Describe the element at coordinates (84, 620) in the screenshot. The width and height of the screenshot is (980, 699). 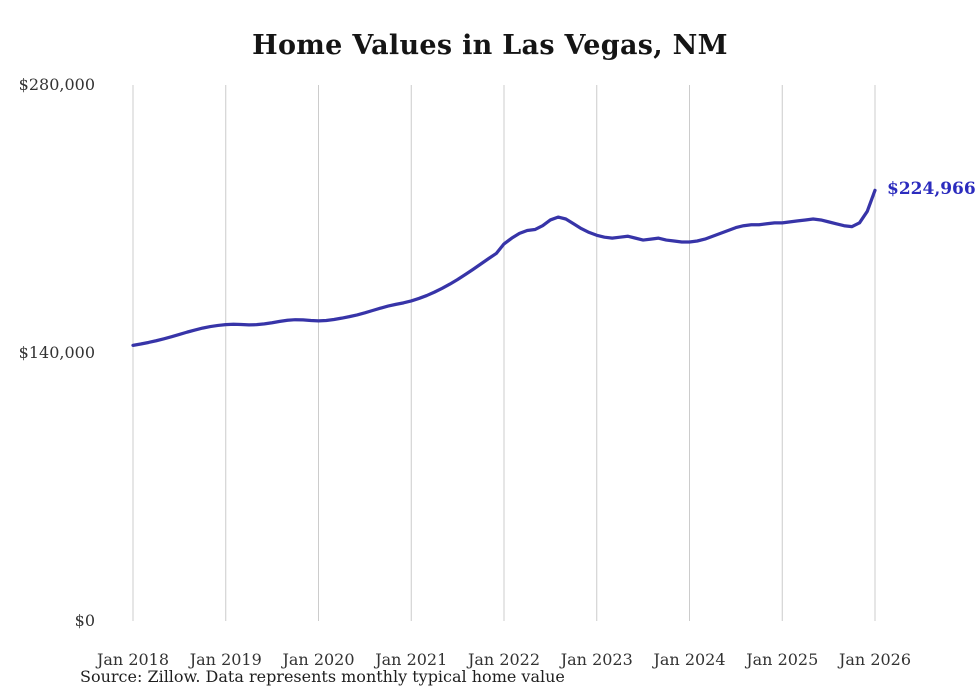
I see `y-axis-label: $0` at that location.